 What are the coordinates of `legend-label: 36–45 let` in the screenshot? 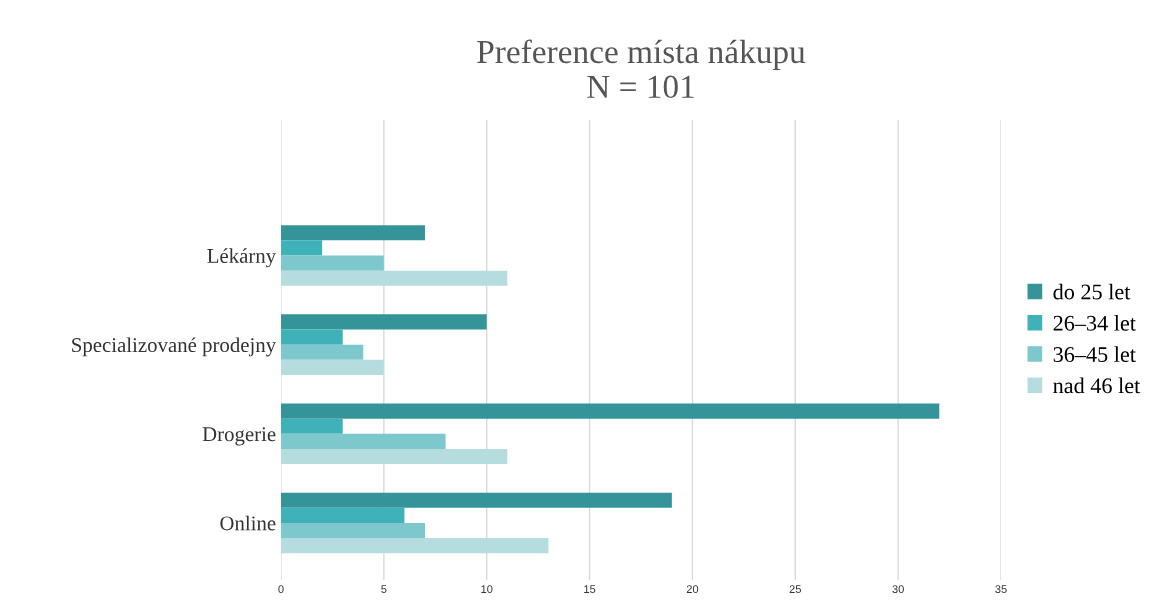 It's located at (1094, 354).